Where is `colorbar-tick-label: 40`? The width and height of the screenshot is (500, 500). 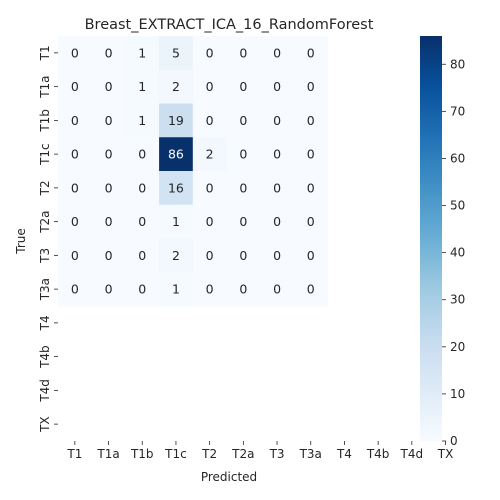 colorbar-tick-label: 40 is located at coordinates (457, 253).